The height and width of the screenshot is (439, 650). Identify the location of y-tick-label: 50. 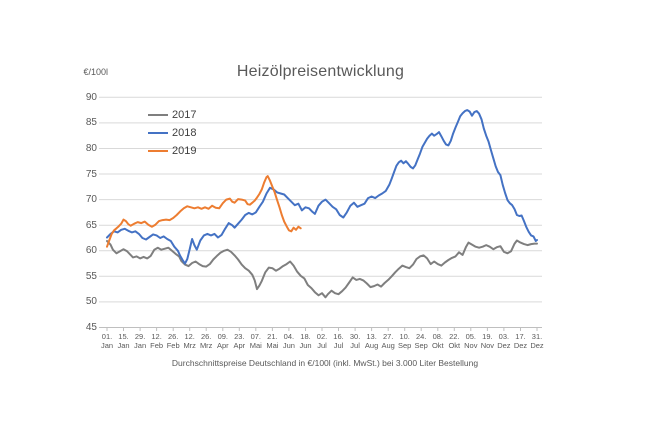
(91, 302).